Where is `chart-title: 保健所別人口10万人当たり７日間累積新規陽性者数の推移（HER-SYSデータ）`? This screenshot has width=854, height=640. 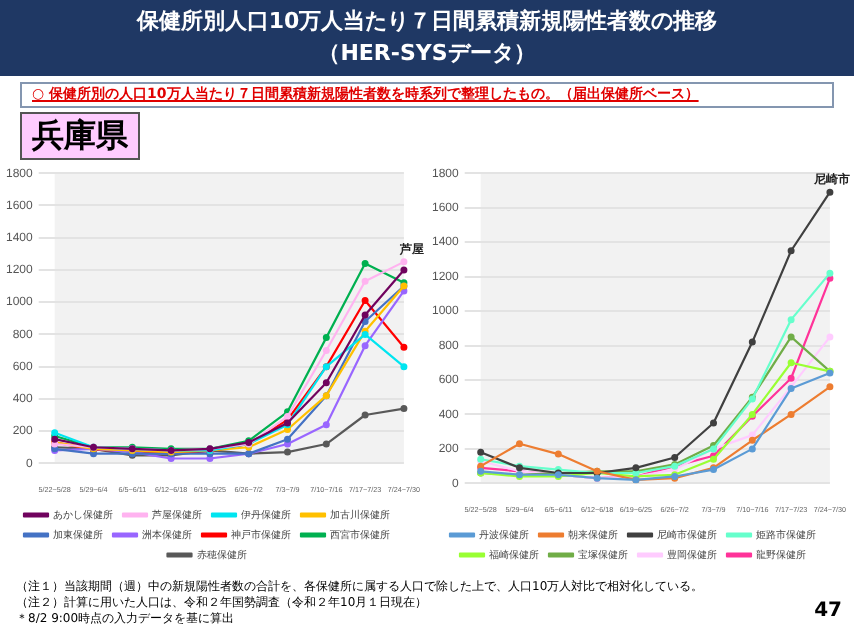
chart-title: 保健所別人口10万人当たり７日間累積新規陽性者数の推移（HER-SYSデータ） is located at coordinates (427, 38).